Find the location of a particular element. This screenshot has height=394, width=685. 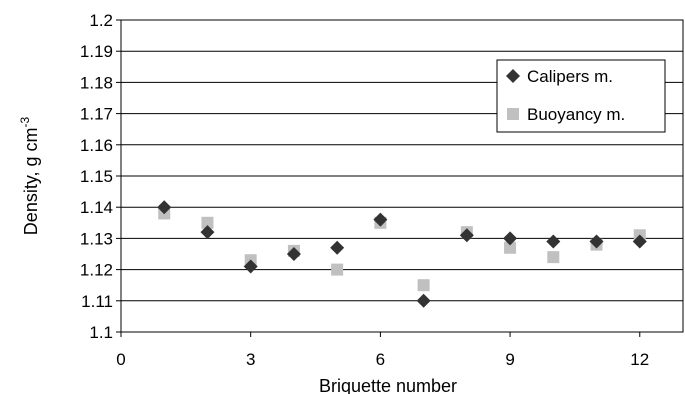

y-tick-label: 1.14 is located at coordinates (96, 207).